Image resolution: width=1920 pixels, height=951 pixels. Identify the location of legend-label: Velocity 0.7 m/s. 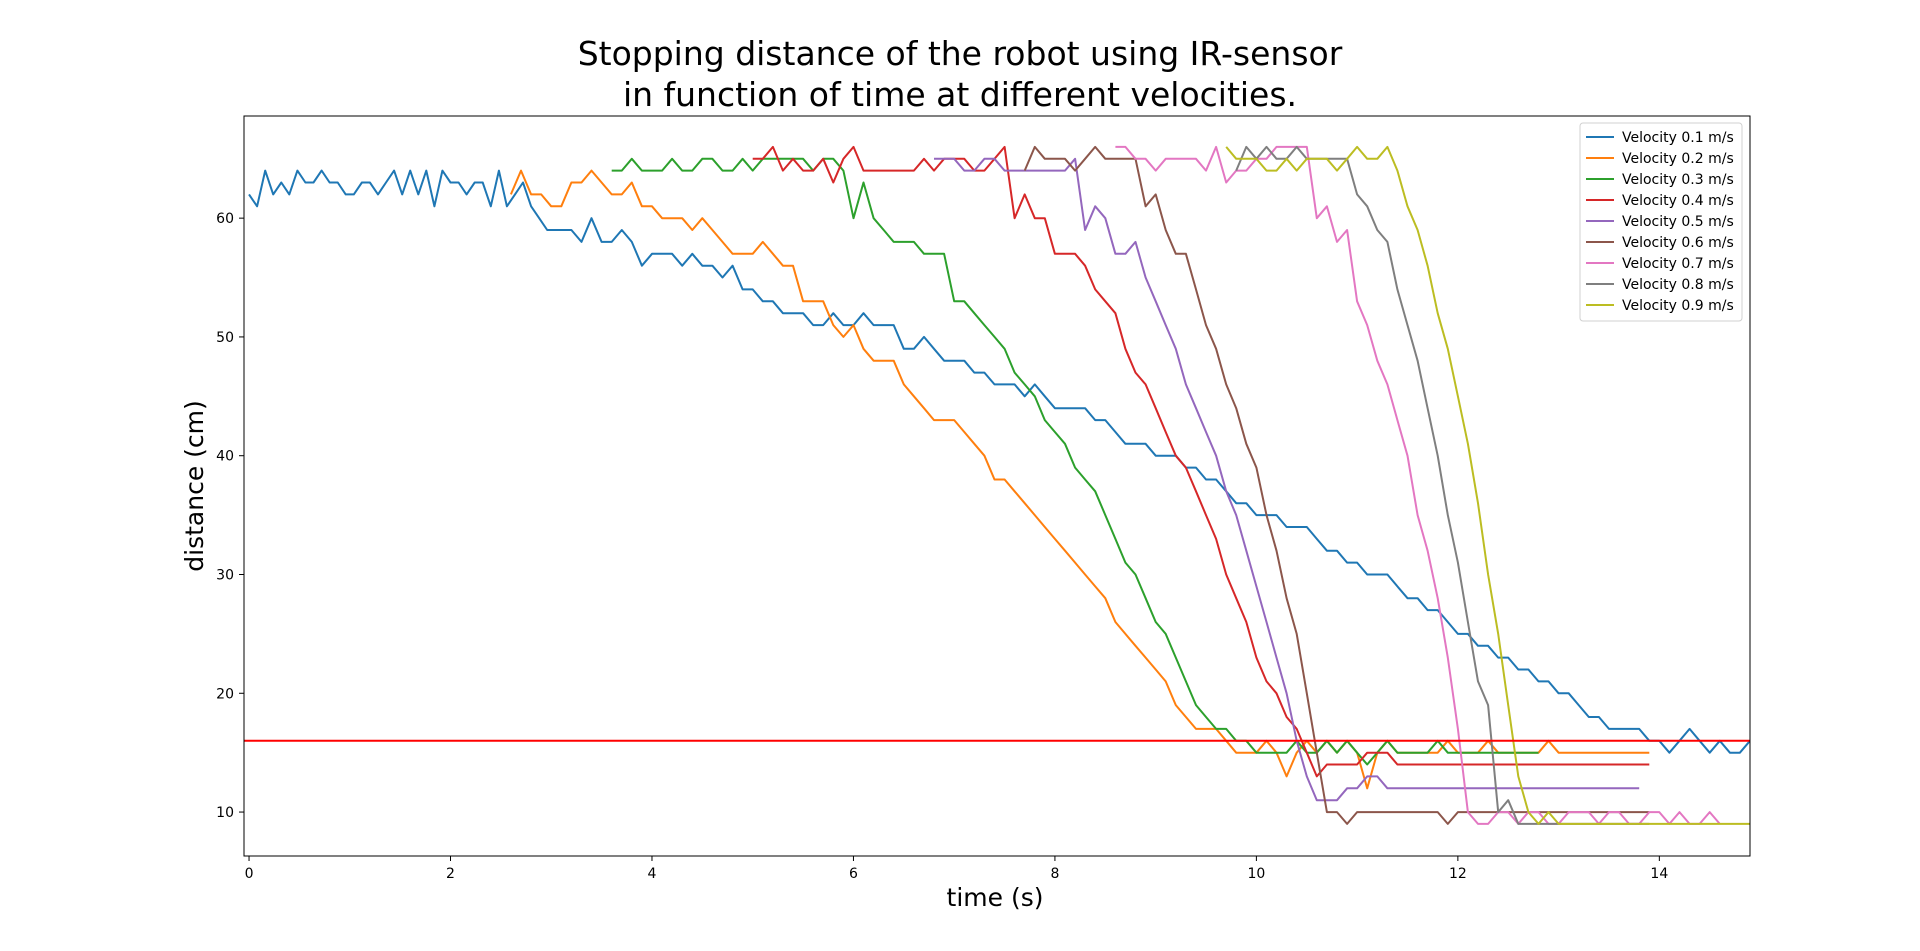
(1678, 264).